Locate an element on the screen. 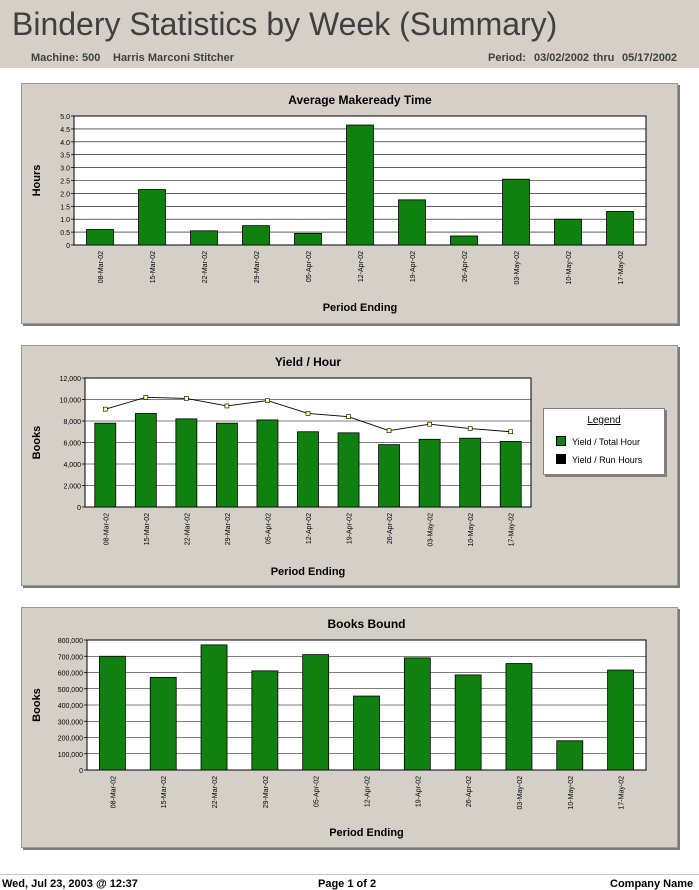  period-label: Period: is located at coordinates (507, 58).